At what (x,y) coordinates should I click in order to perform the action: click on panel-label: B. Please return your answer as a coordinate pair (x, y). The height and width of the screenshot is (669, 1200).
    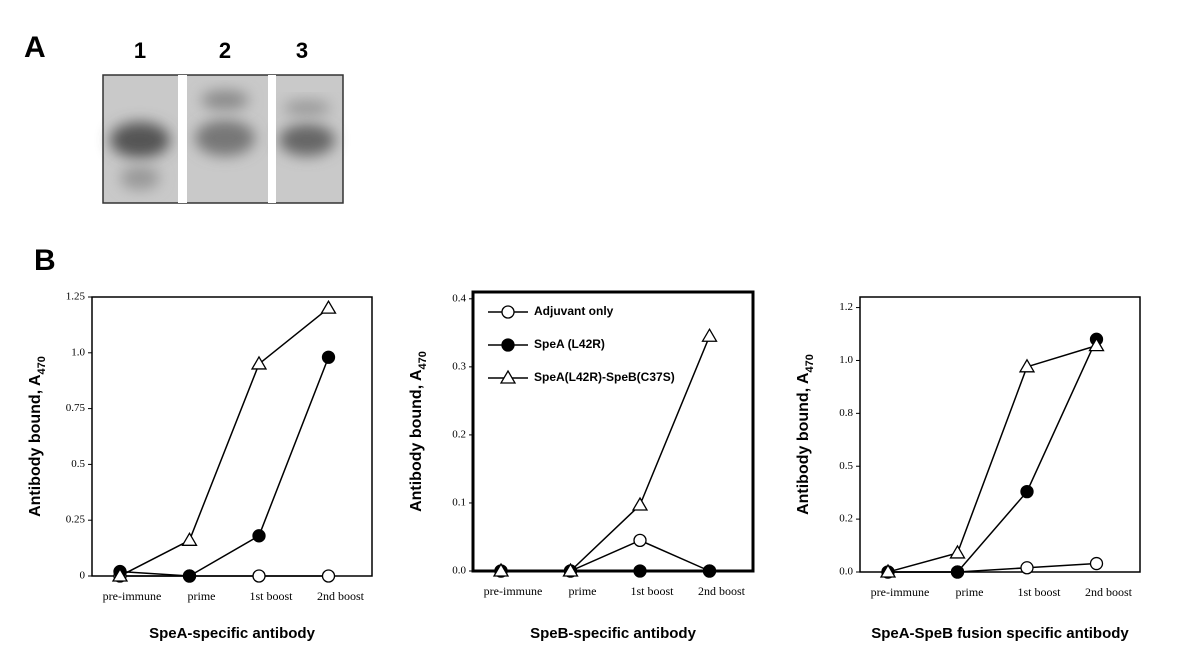
    Looking at the image, I should click on (45, 260).